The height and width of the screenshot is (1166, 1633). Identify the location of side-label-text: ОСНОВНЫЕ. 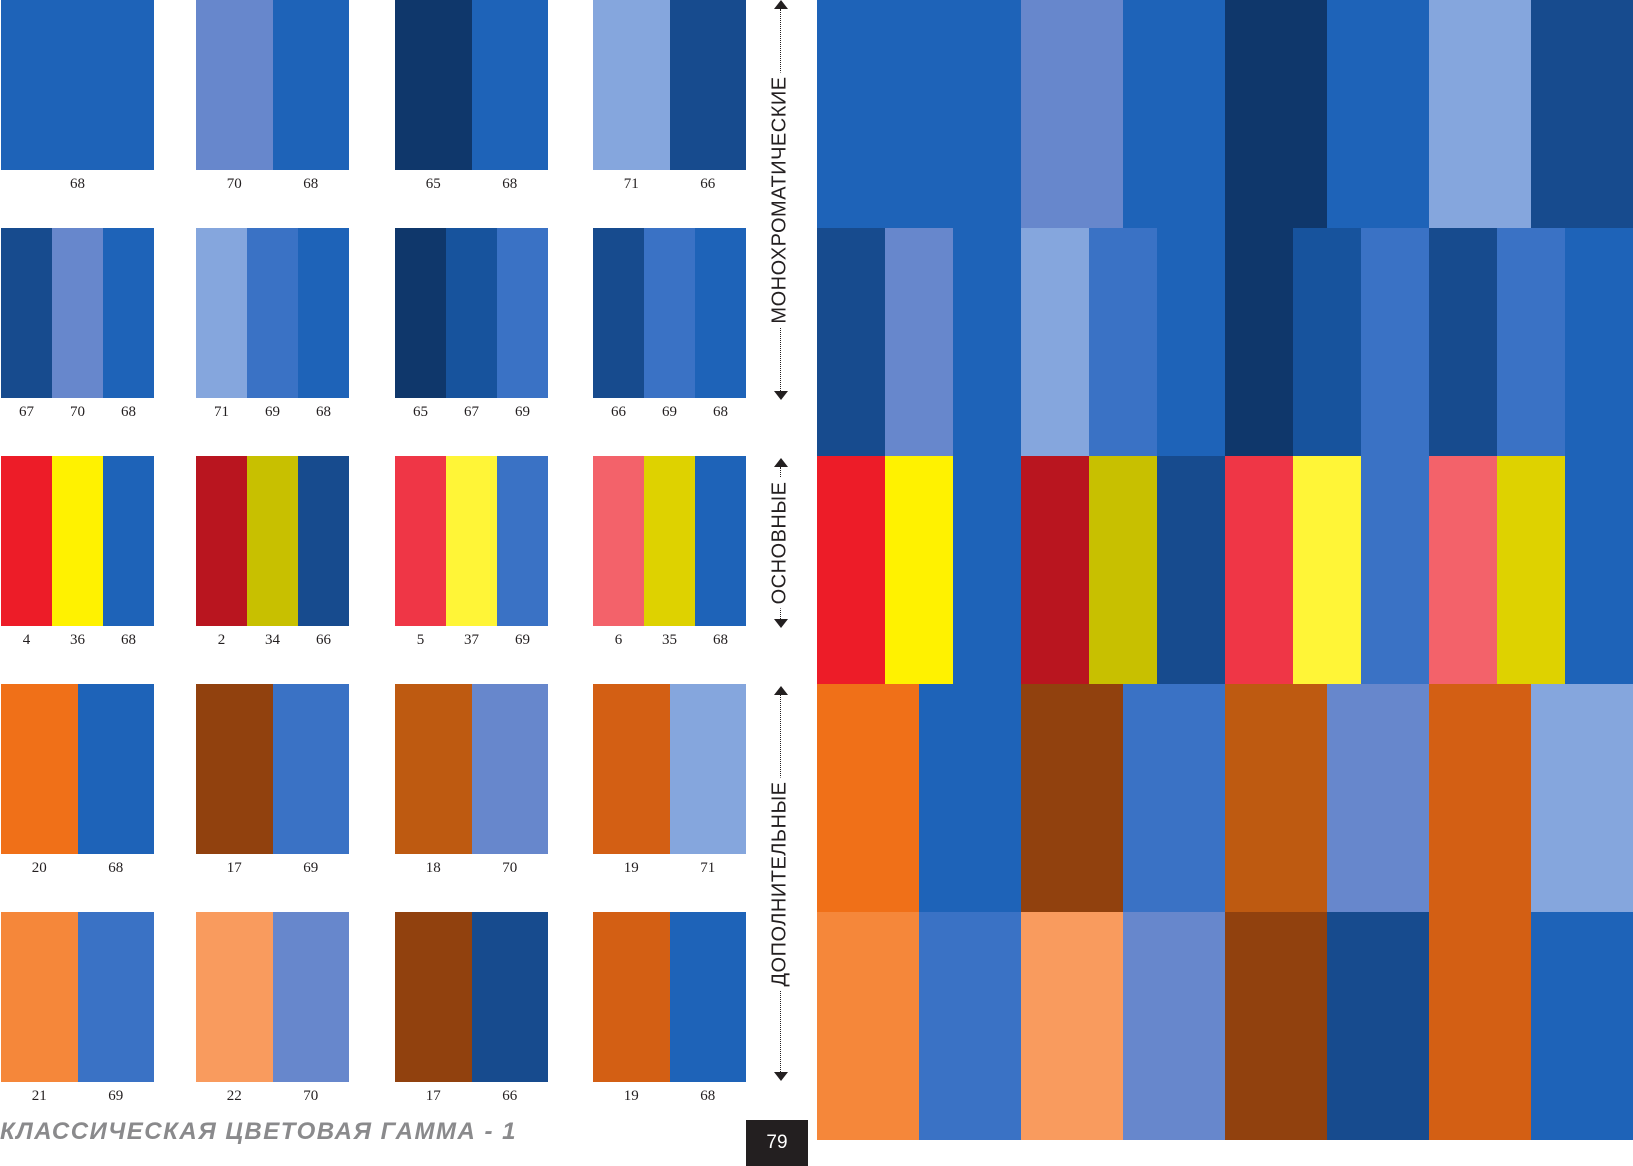
(780, 543).